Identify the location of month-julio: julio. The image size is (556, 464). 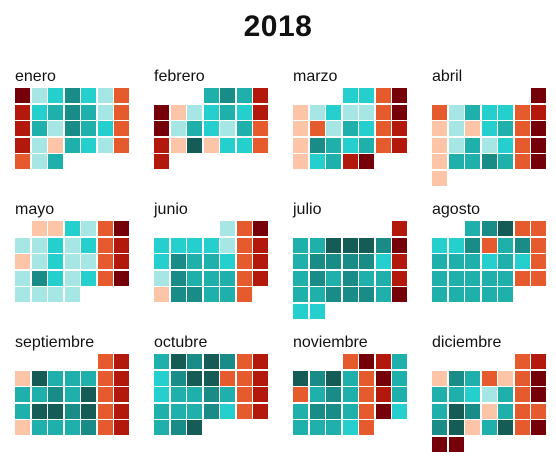
(353, 261).